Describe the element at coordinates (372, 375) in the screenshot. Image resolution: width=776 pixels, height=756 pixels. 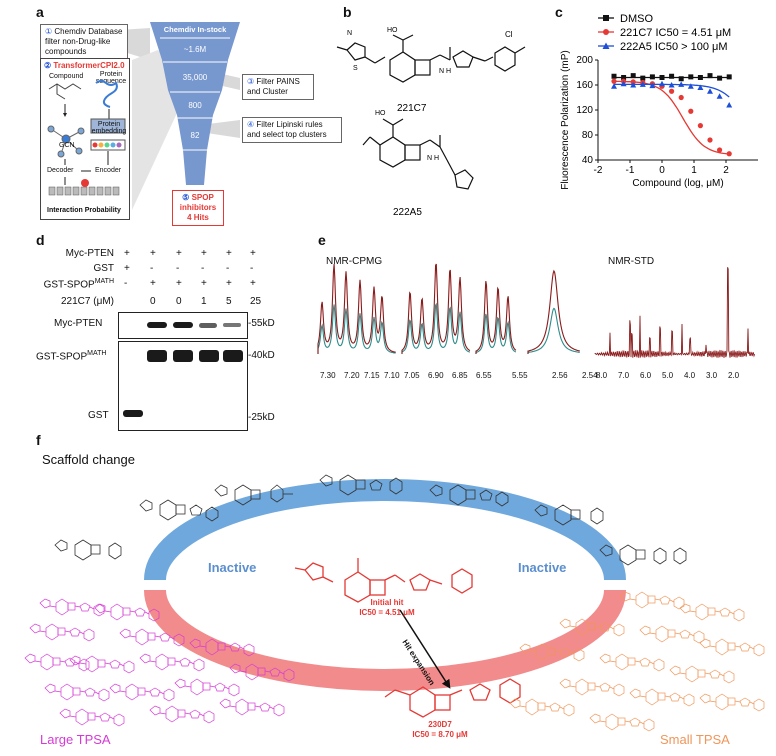
I see `cpmg-tick-label: 7.15` at that location.